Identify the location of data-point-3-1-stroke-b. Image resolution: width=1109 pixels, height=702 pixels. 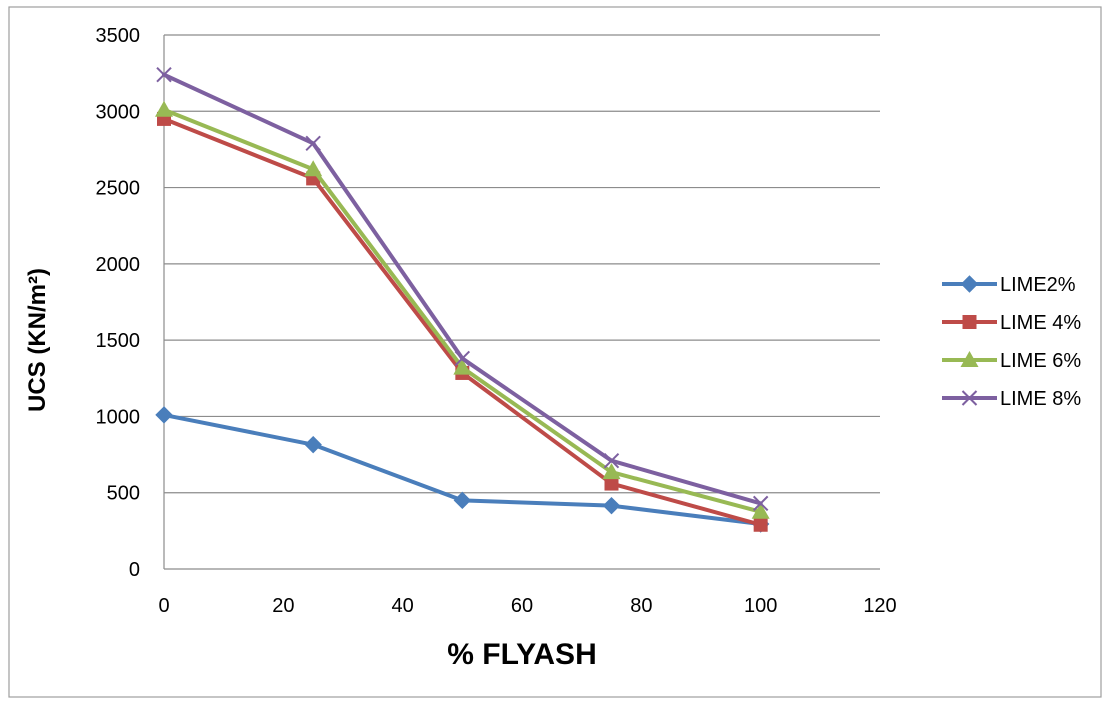
(313, 143).